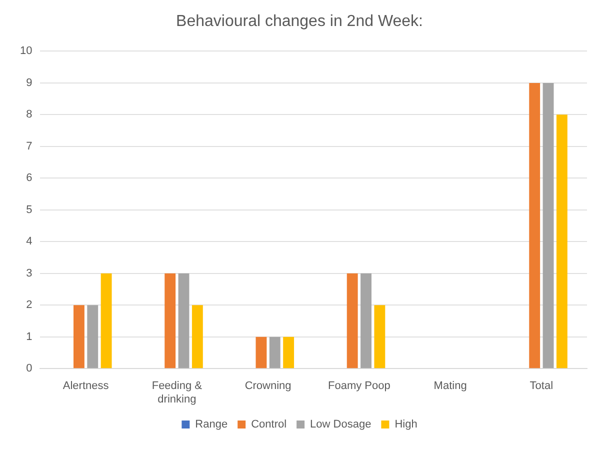 The width and height of the screenshot is (605, 452). I want to click on y-tick-label: 1, so click(29, 336).